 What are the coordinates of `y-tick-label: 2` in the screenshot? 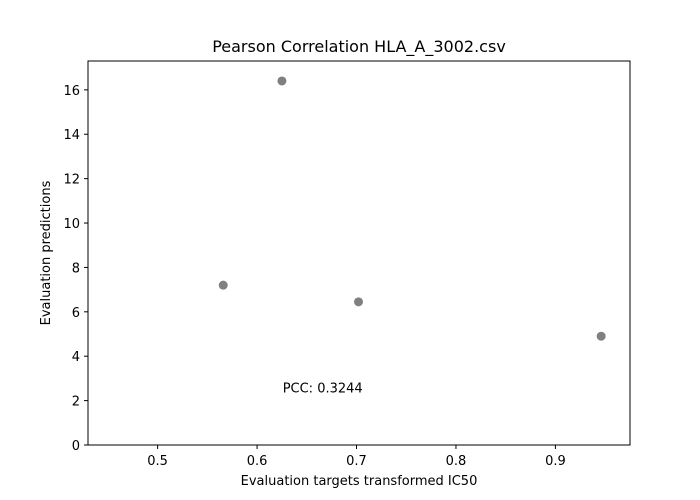 It's located at (76, 402).